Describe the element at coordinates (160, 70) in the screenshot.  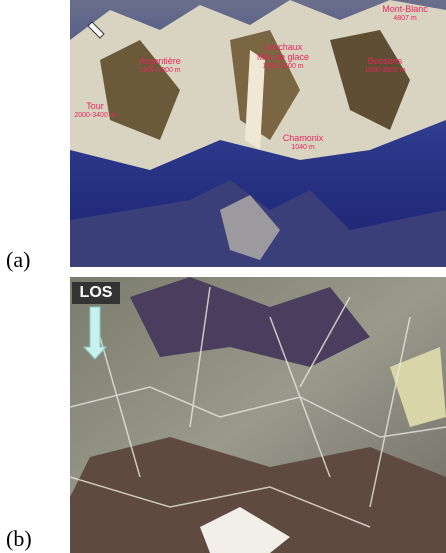
I see `place-elevation: 1500-3300 m` at that location.